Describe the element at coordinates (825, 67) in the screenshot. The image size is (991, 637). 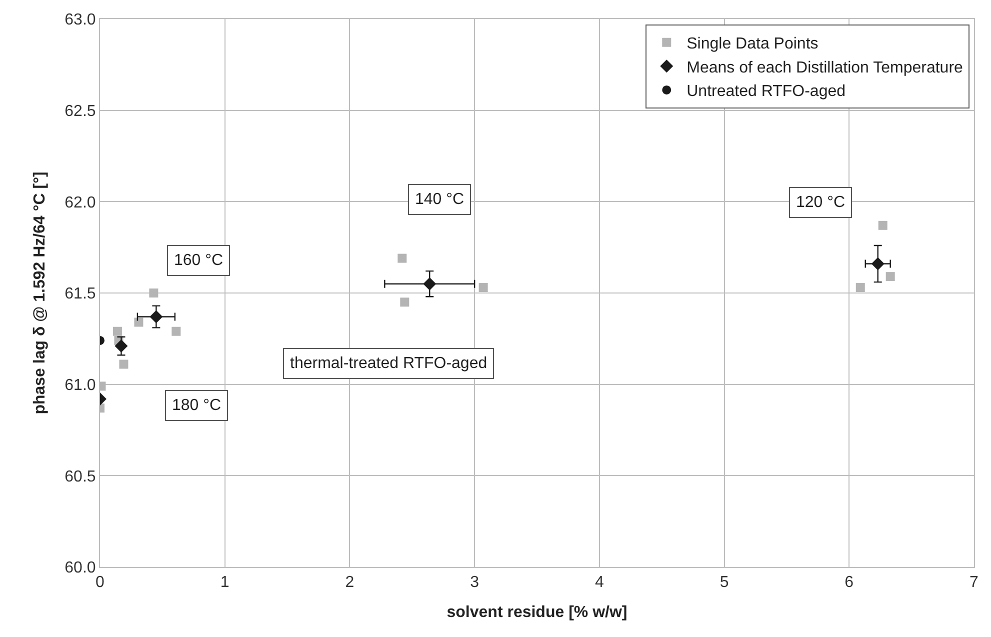
I see `legend-label: Means of each Distillation Temperature` at that location.